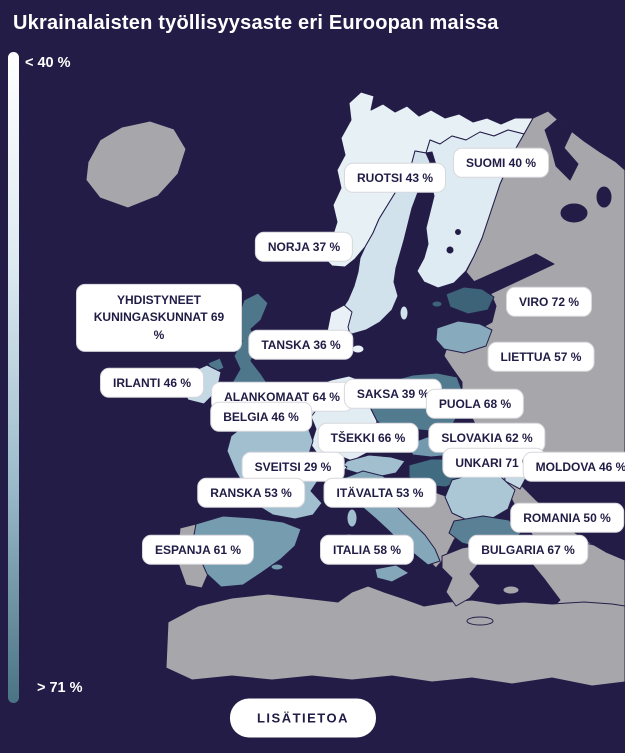  What do you see at coordinates (60, 688) in the screenshot?
I see `legend-max-label: > 71 %` at bounding box center [60, 688].